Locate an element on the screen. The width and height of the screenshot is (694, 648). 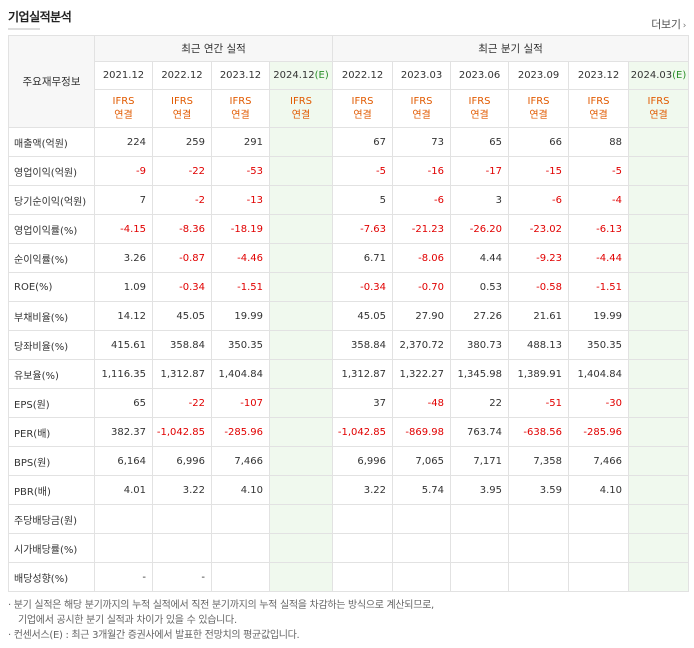
estimate-mark: (E) is located at coordinates (679, 75).